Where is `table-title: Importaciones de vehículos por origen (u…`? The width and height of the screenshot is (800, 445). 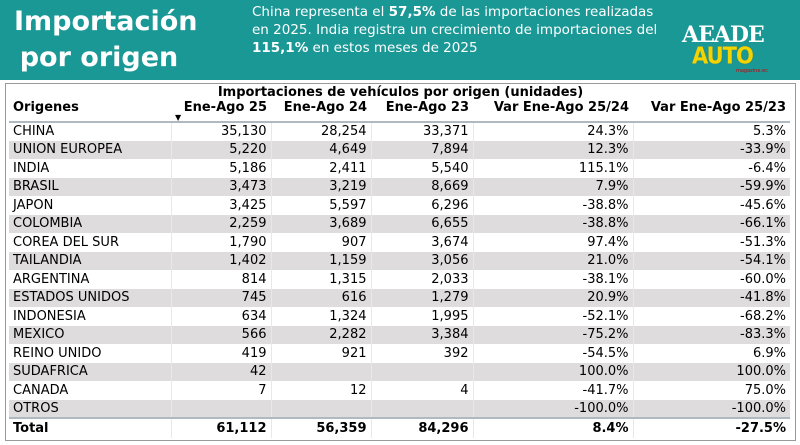 table-title: Importaciones de vehículos por origen (u… is located at coordinates (400, 92).